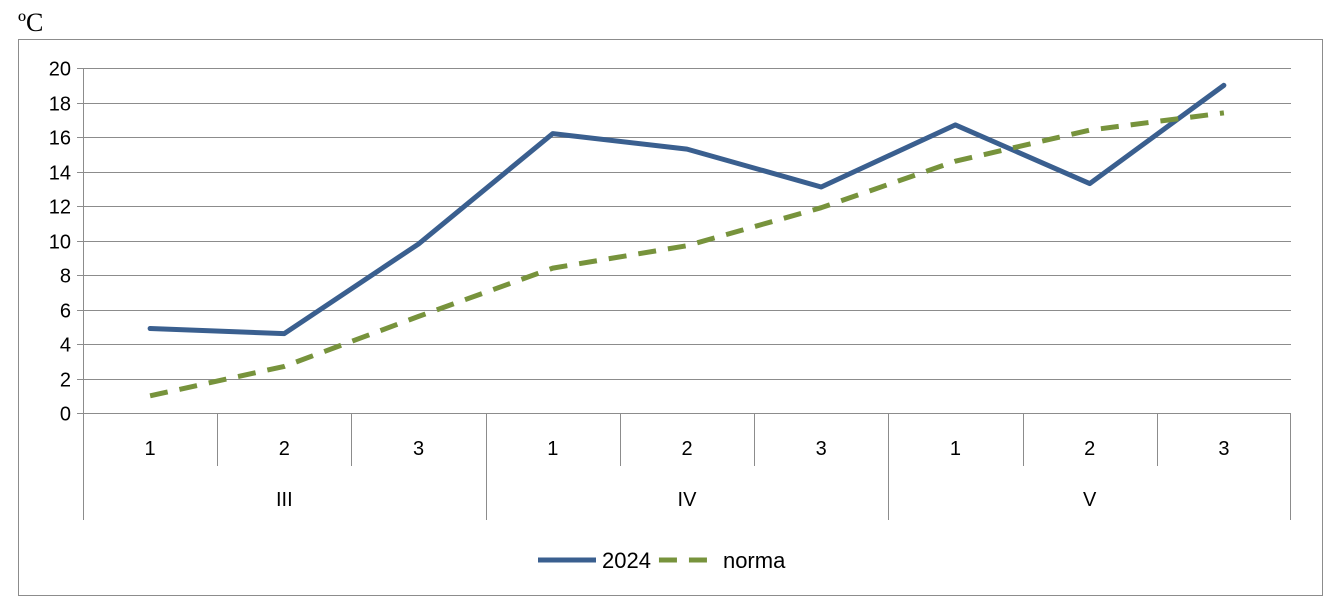 The image size is (1328, 596). What do you see at coordinates (688, 500) in the screenshot?
I see `x-group-label: IV` at bounding box center [688, 500].